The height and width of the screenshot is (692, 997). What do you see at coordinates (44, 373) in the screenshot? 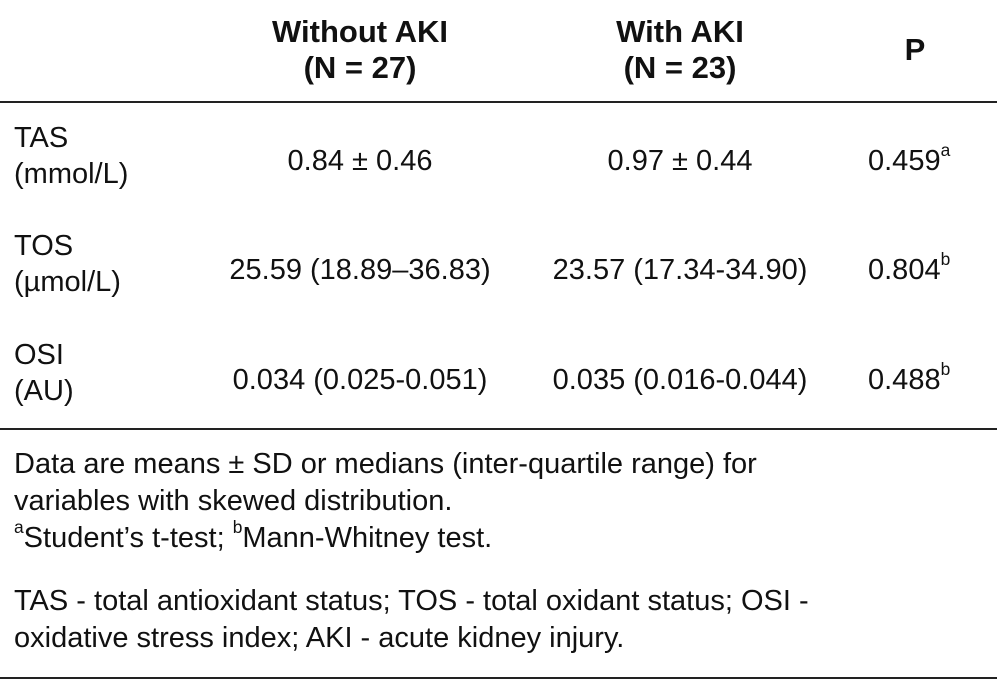
I see `row-label-osi: OSI (AU)` at bounding box center [44, 373].